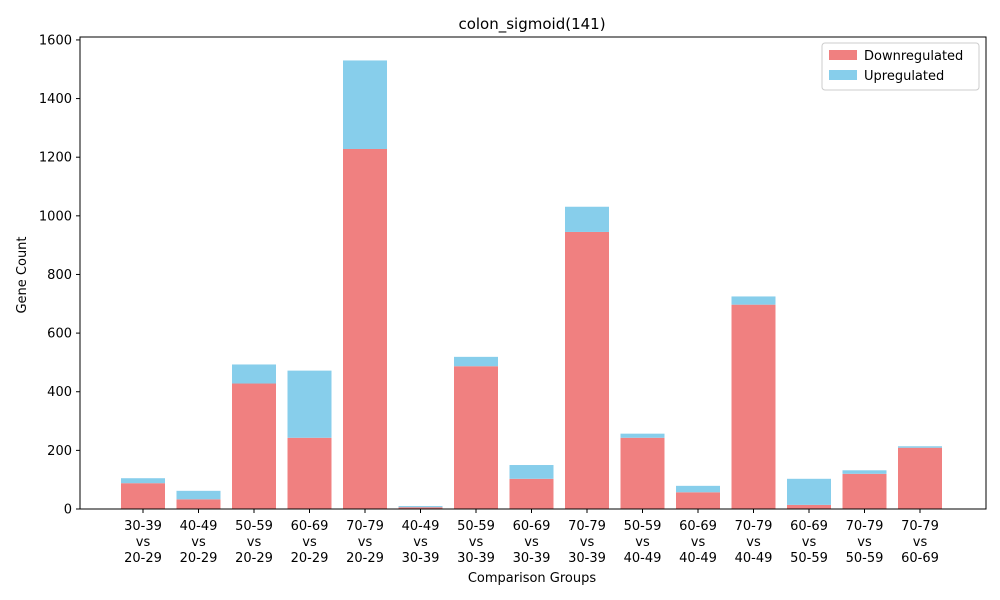  What do you see at coordinates (365, 542) in the screenshot?
I see `x-tick-label-4: 70-79 vs 20-29` at bounding box center [365, 542].